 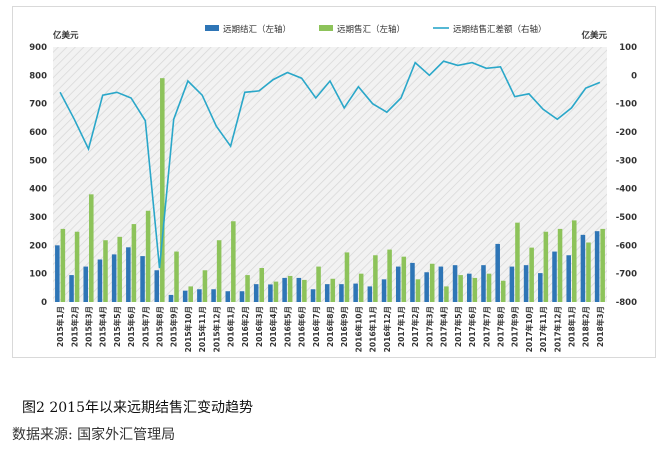 I want to click on right-tick-label: -500, so click(x=626, y=218).